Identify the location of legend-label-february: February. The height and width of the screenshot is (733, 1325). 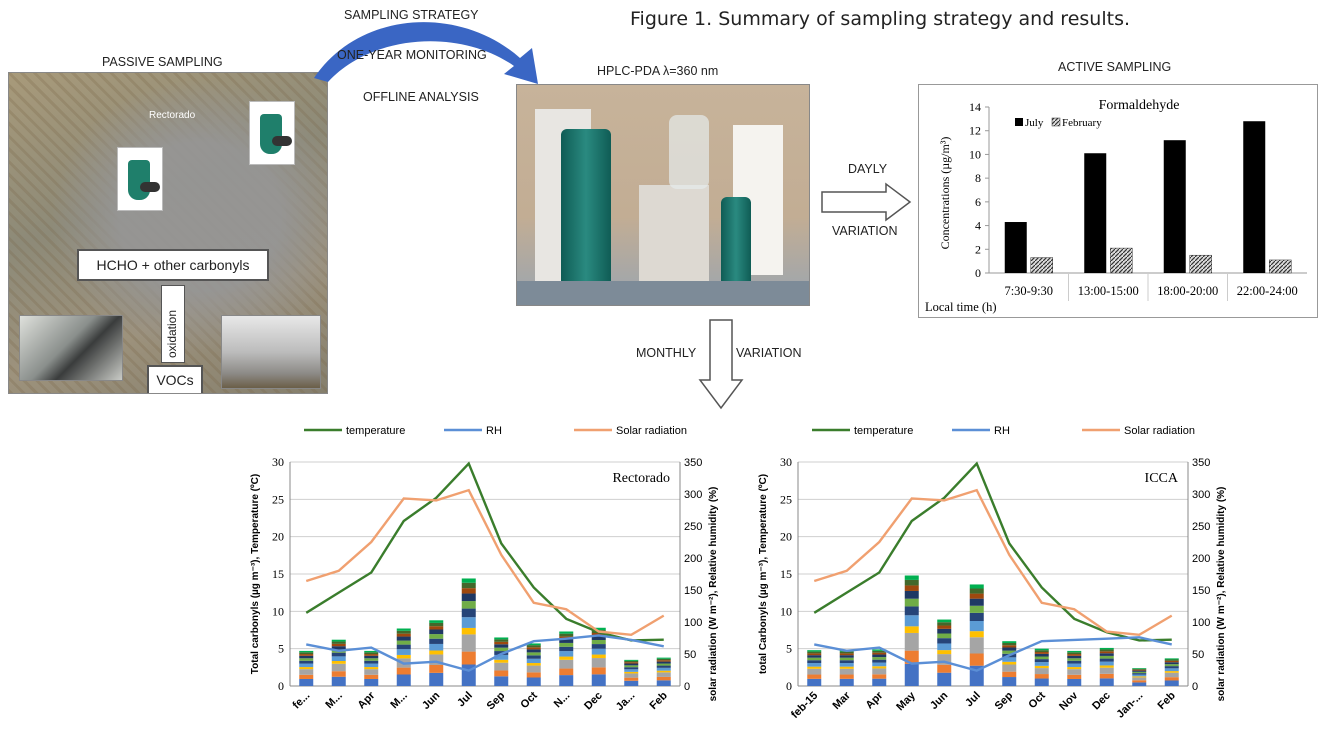
(1082, 123).